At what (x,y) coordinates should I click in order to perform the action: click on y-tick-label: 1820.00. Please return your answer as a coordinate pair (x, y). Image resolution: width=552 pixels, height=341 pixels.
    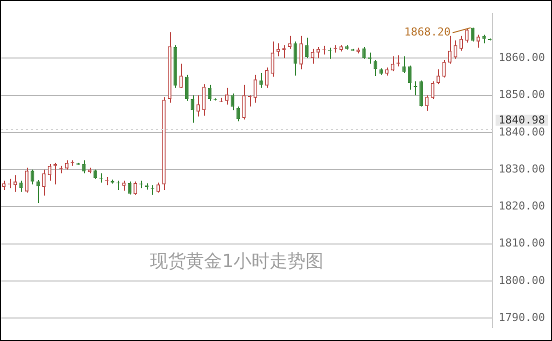
    Looking at the image, I should click on (521, 206).